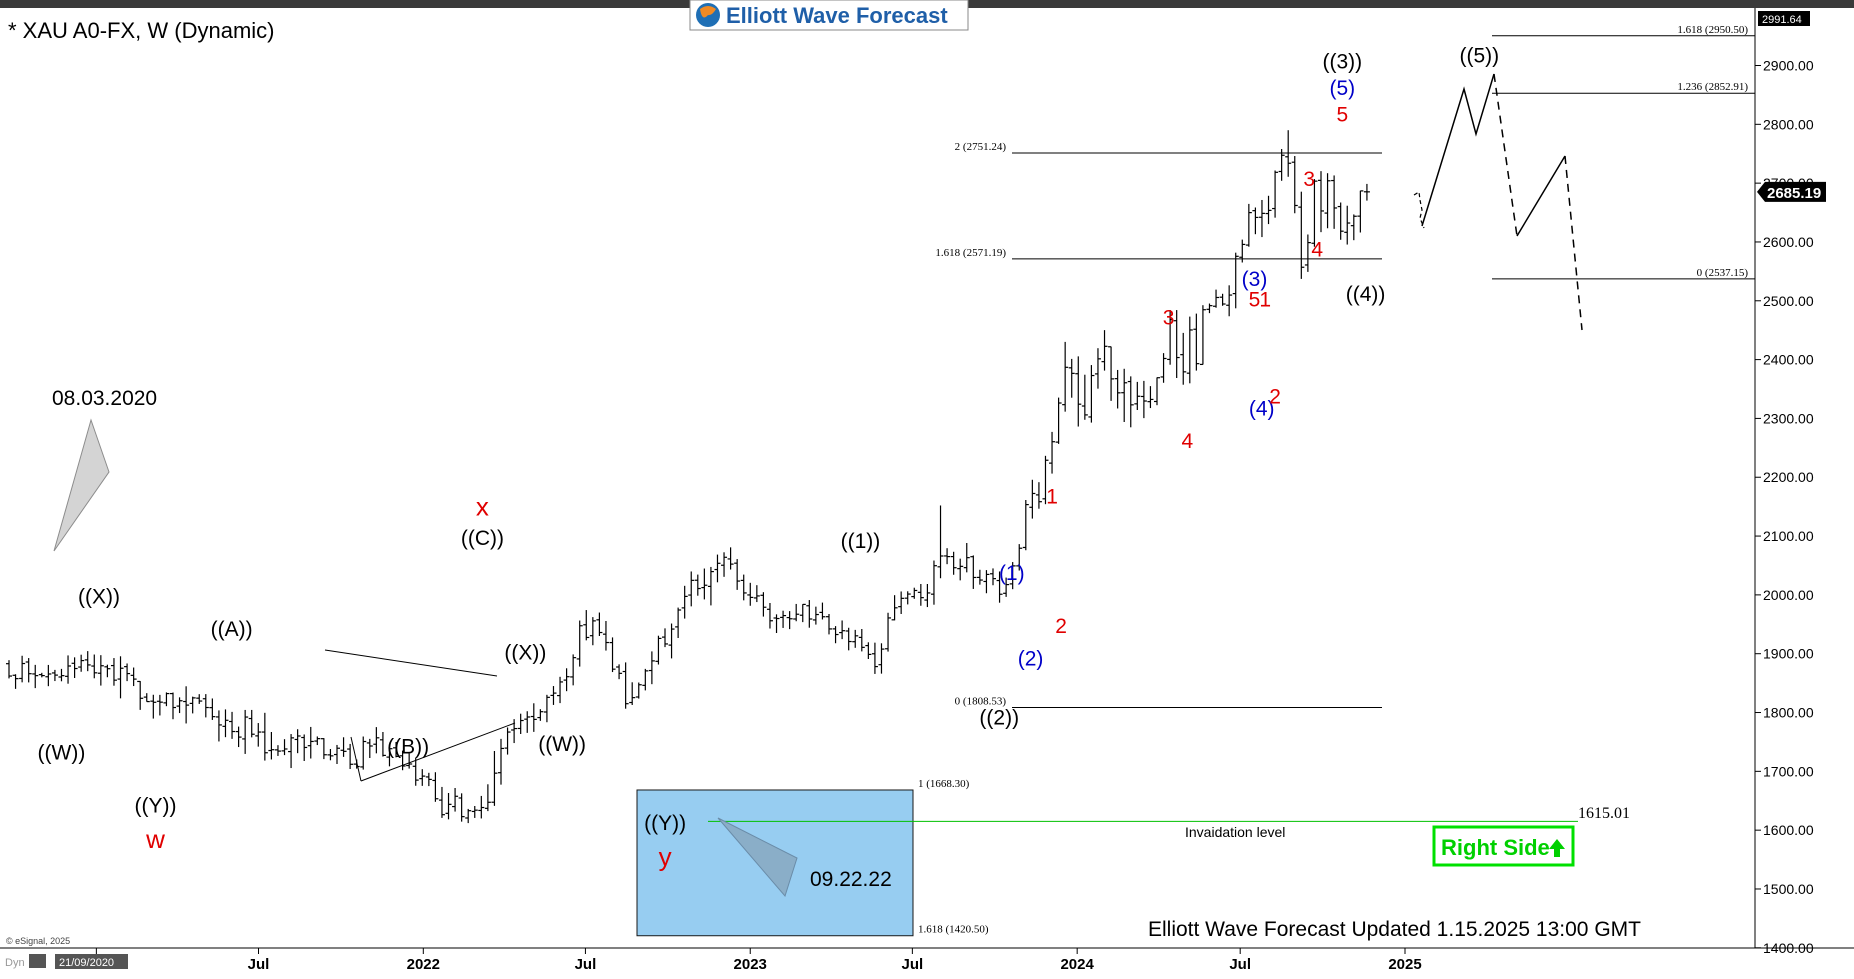 The width and height of the screenshot is (1854, 979). Describe the element at coordinates (38, 941) in the screenshot. I see `copyright-text: © eSignal, 2025` at that location.